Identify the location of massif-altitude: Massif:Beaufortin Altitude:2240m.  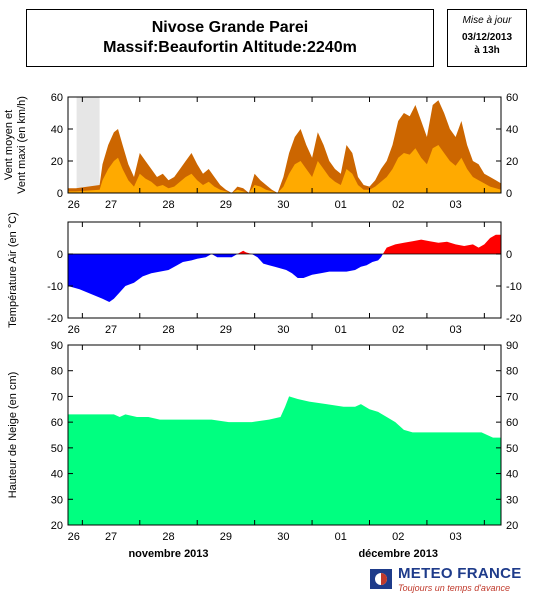
(230, 47).